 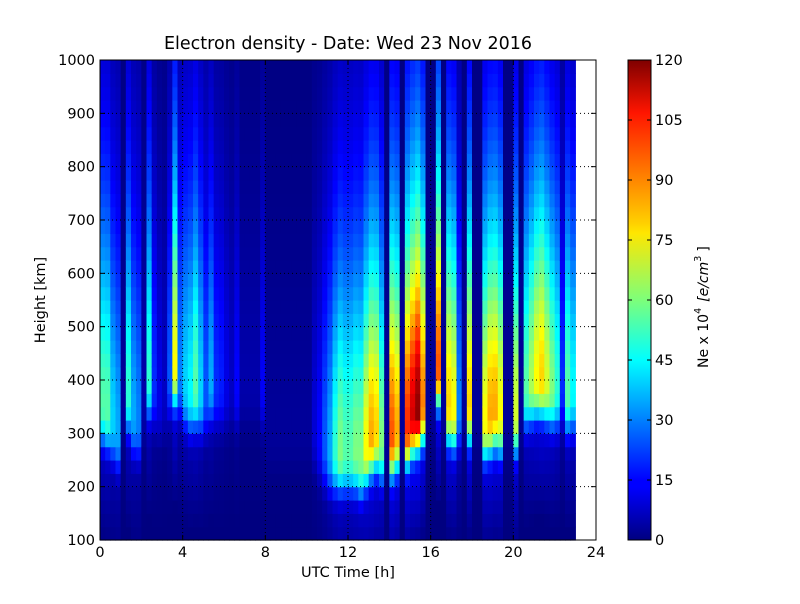 I want to click on colorbar-tick-label: 75, so click(x=664, y=241).